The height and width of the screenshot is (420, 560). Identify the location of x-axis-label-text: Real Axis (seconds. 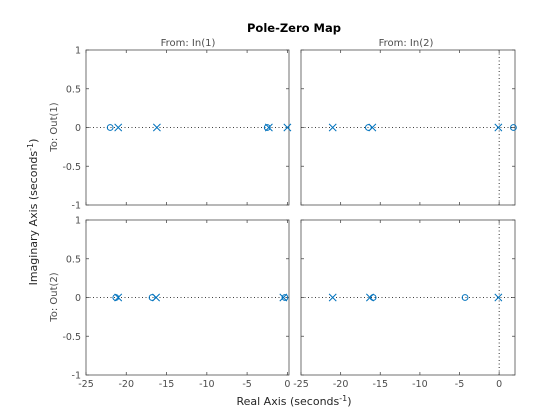
(287, 401).